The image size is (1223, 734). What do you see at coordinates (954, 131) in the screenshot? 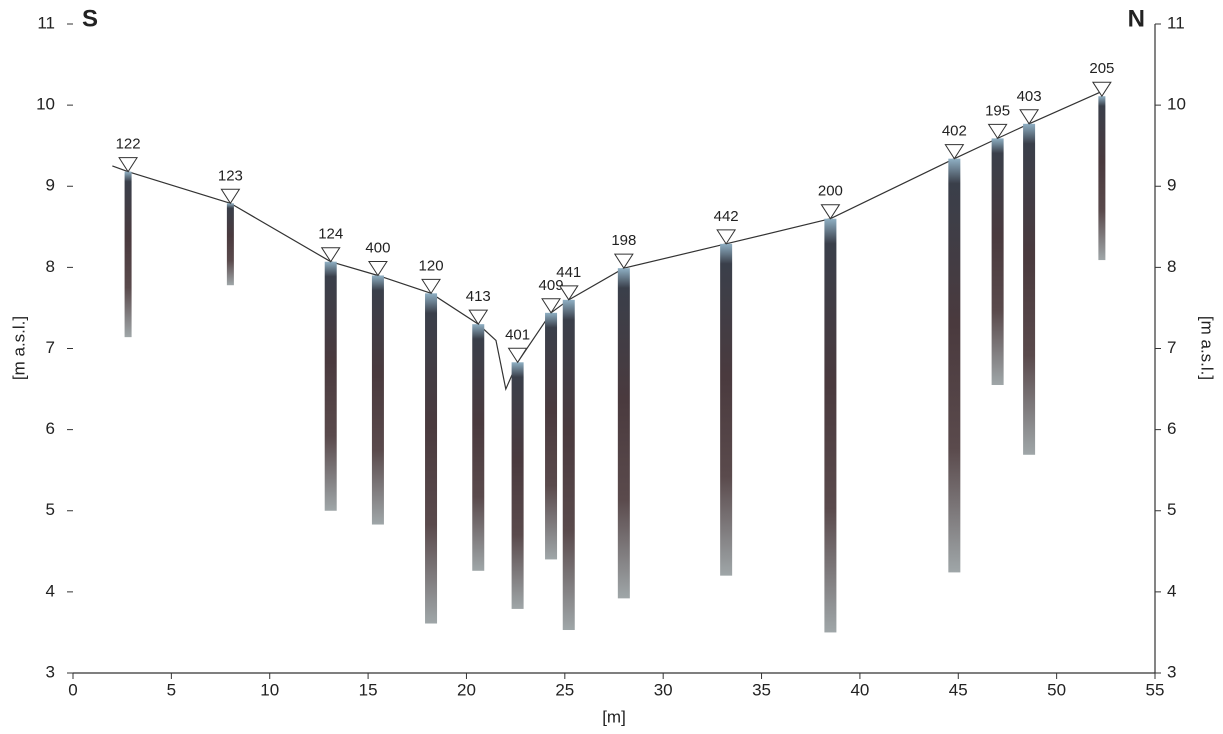
I see `core-label: 402` at bounding box center [954, 131].